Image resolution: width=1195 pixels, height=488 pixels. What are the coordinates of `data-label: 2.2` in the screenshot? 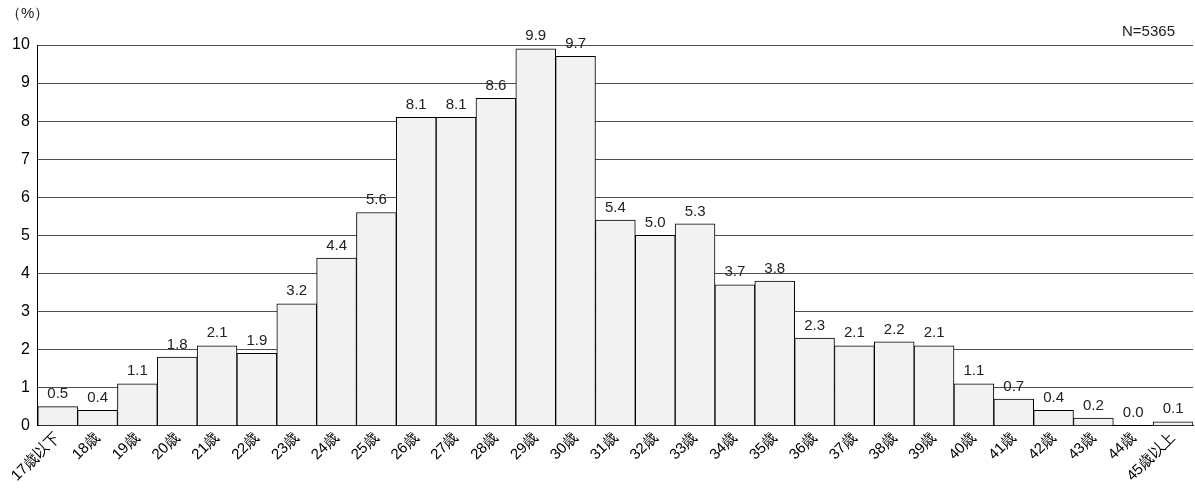 It's located at (894, 328).